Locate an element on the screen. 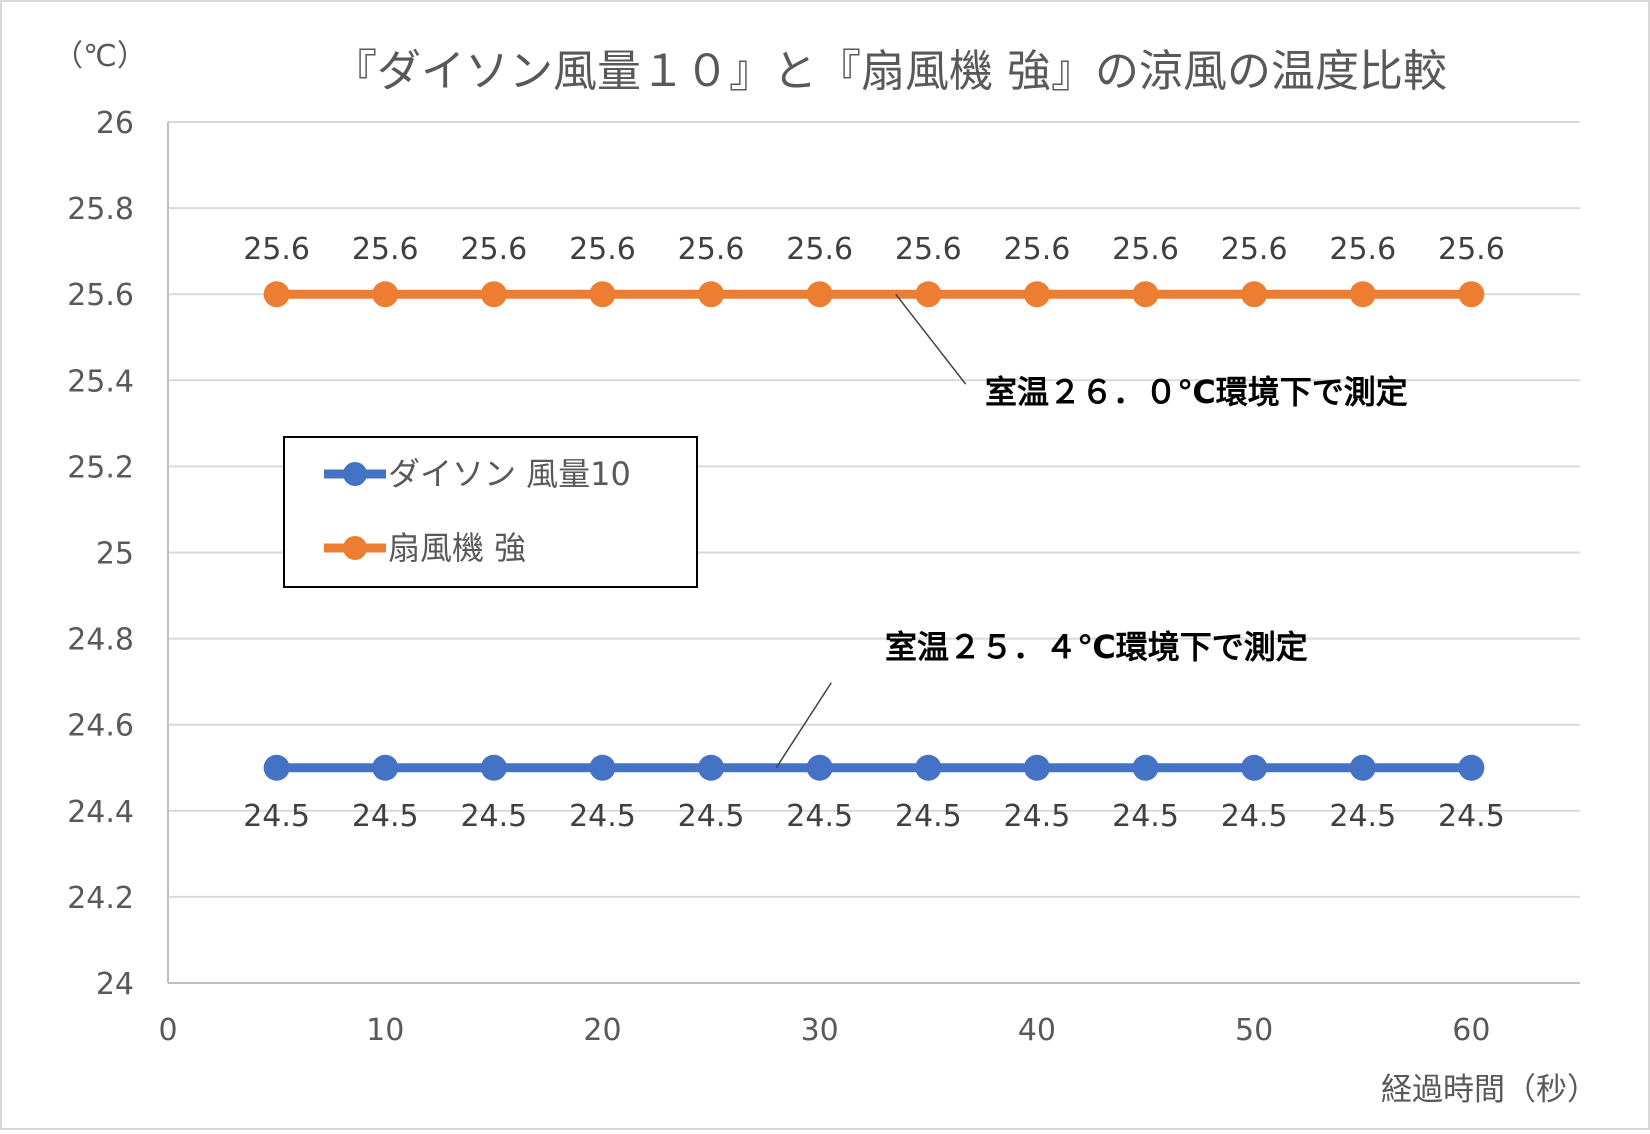 Image resolution: width=1650 pixels, height=1134 pixels. y-tick-label: 24 is located at coordinates (115, 984).